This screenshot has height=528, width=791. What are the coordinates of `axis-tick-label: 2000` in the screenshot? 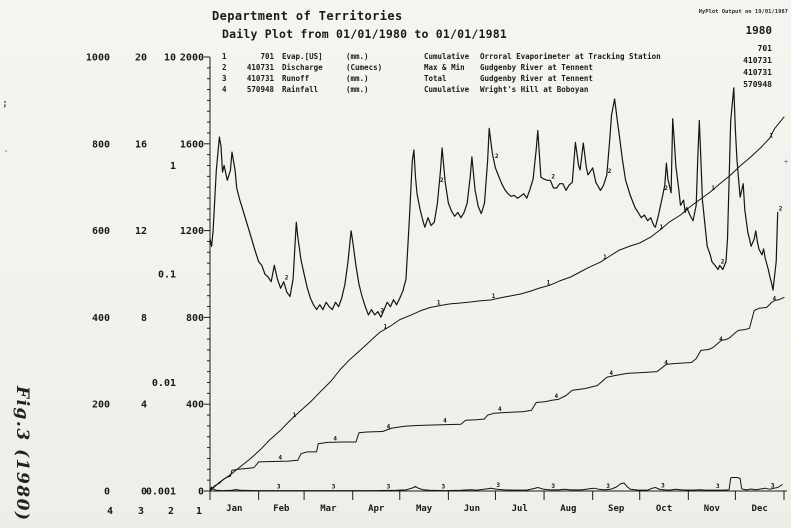 It's located at (192, 58).